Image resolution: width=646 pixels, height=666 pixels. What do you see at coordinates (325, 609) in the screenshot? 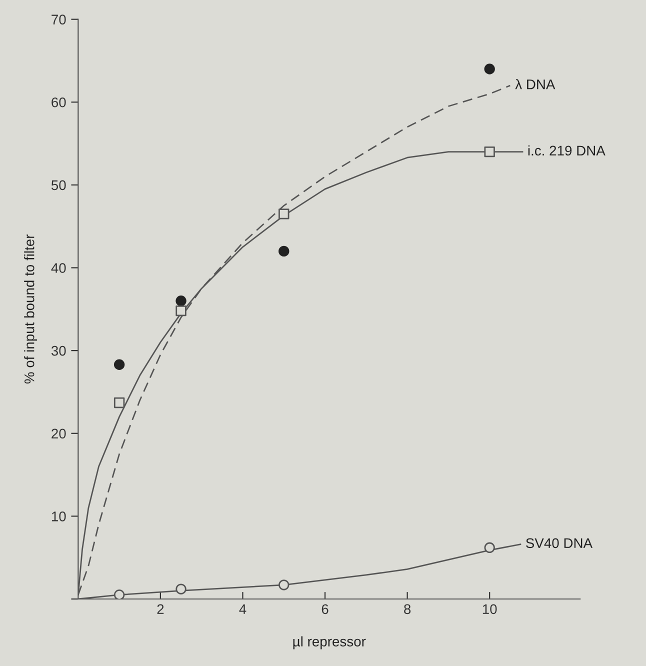
I see `x-tick-label: 6` at bounding box center [325, 609].